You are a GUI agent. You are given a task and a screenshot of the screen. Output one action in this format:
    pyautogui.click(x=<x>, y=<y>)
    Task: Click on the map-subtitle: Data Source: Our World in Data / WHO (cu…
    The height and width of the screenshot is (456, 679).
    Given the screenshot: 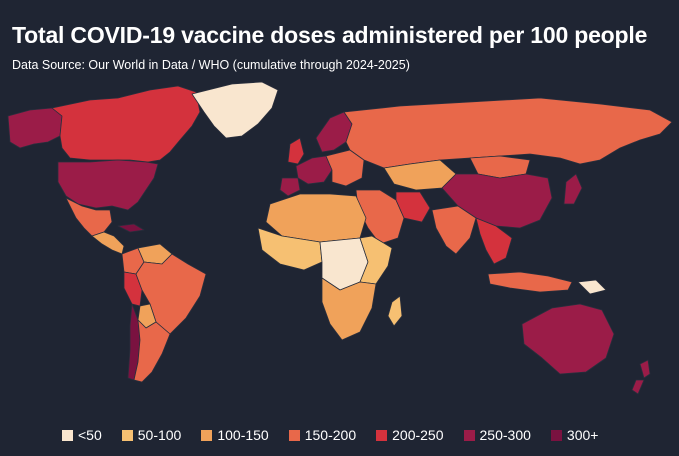 What is the action you would take?
    pyautogui.click(x=211, y=65)
    